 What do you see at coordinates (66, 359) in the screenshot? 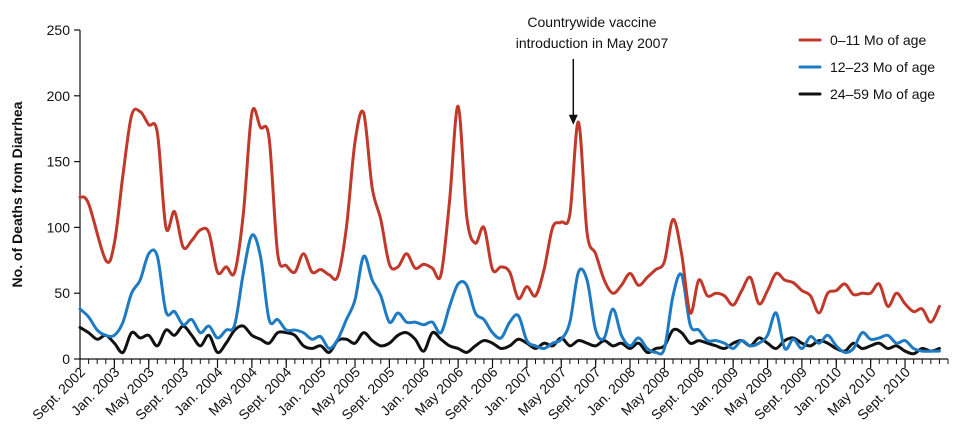
I see `y-tick-label: 0` at bounding box center [66, 359].